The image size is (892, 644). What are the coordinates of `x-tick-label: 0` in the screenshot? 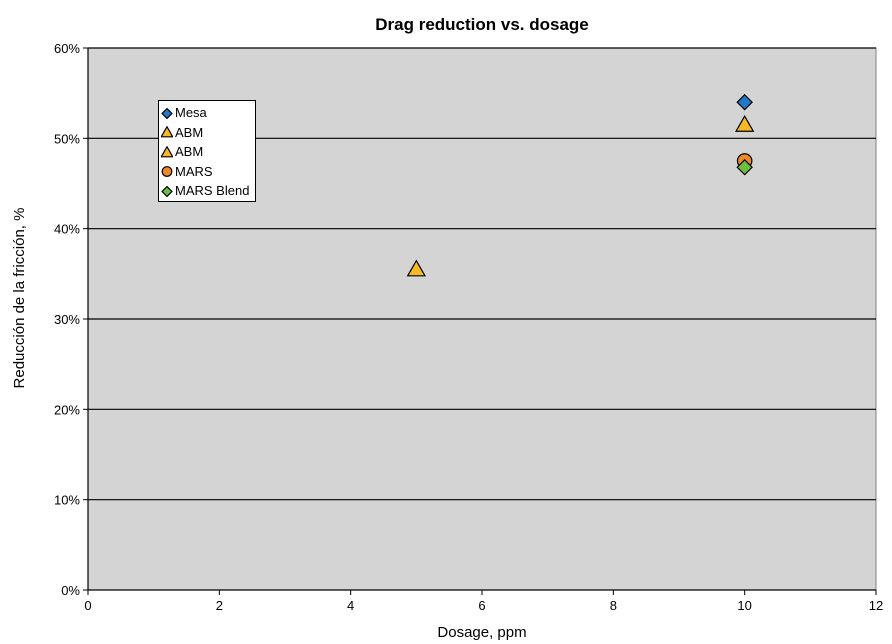 It's located at (87, 605).